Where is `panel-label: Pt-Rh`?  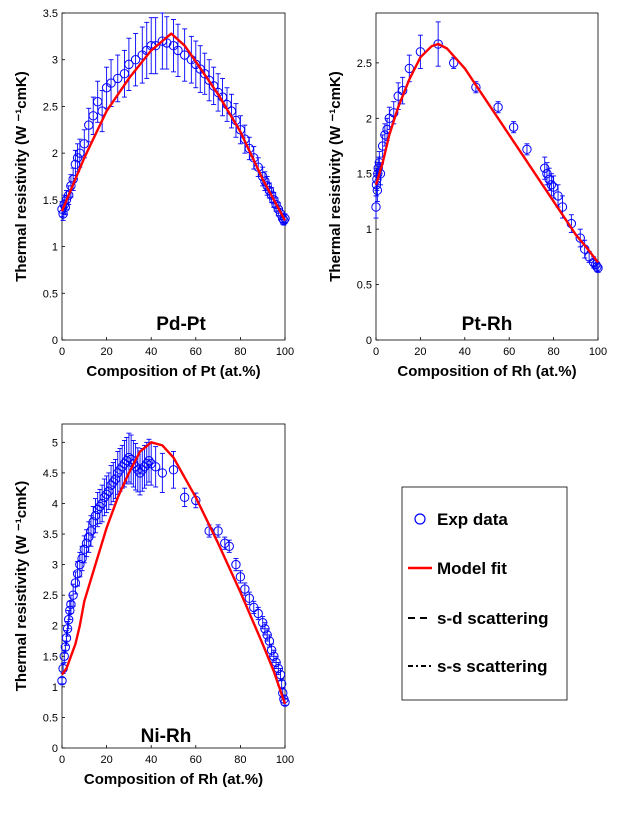
panel-label: Pt-Rh is located at coordinates (487, 324).